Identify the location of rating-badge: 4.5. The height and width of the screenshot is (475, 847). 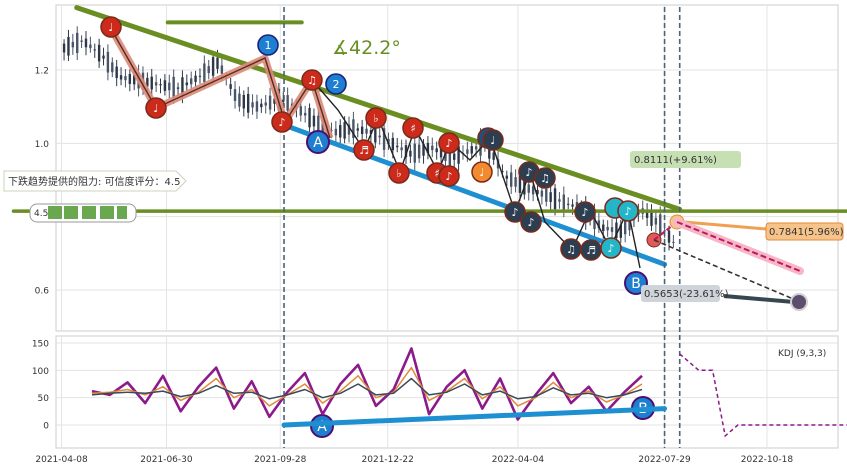
(83, 213).